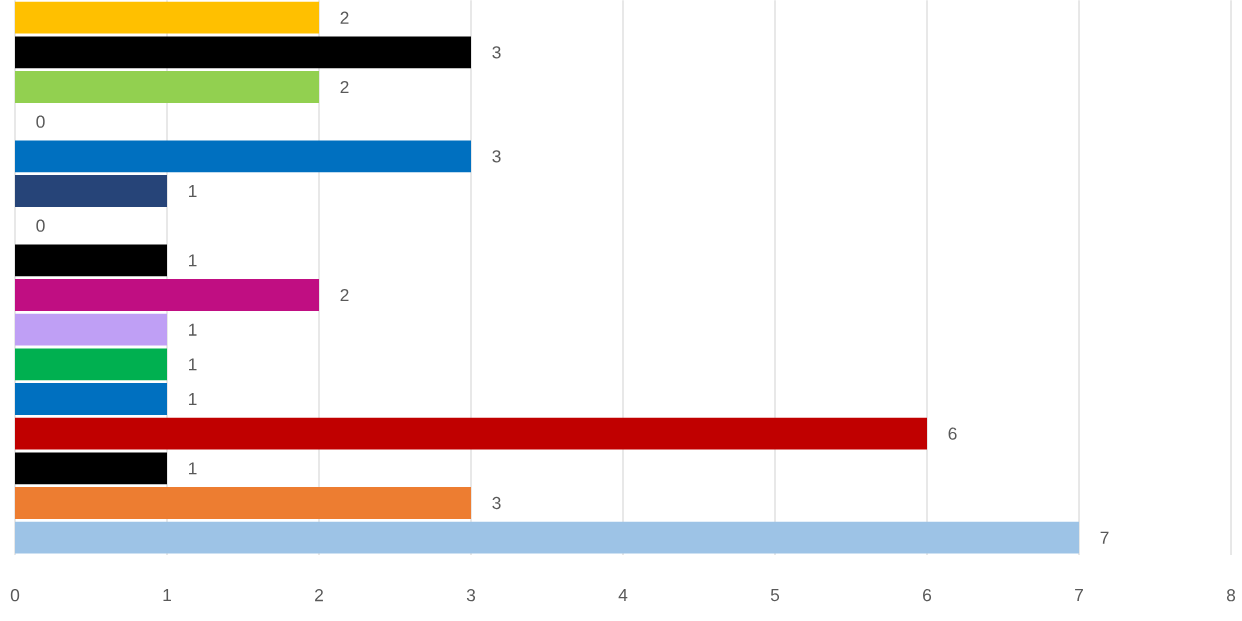  I want to click on x-tick-label: 8, so click(1231, 595).